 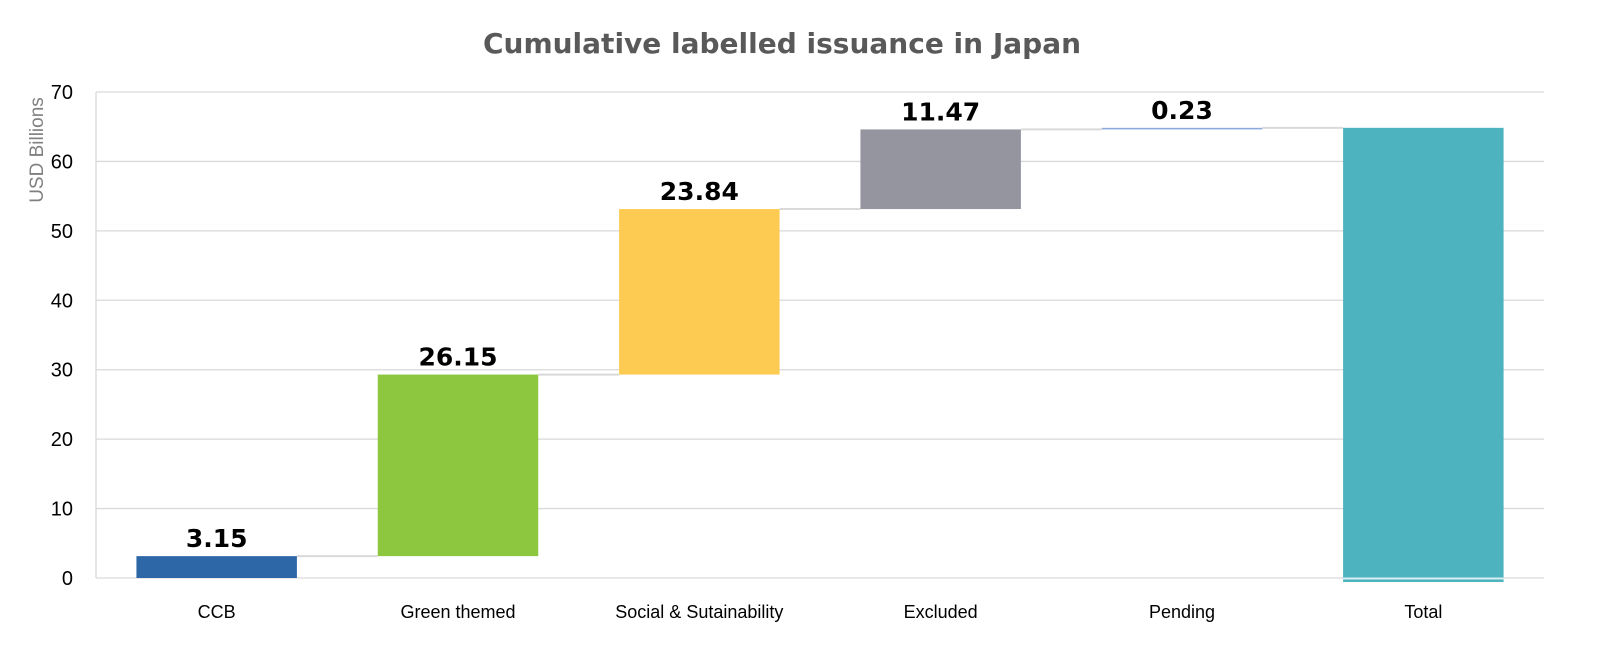 I want to click on y-tick-label: 30, so click(x=62, y=371).